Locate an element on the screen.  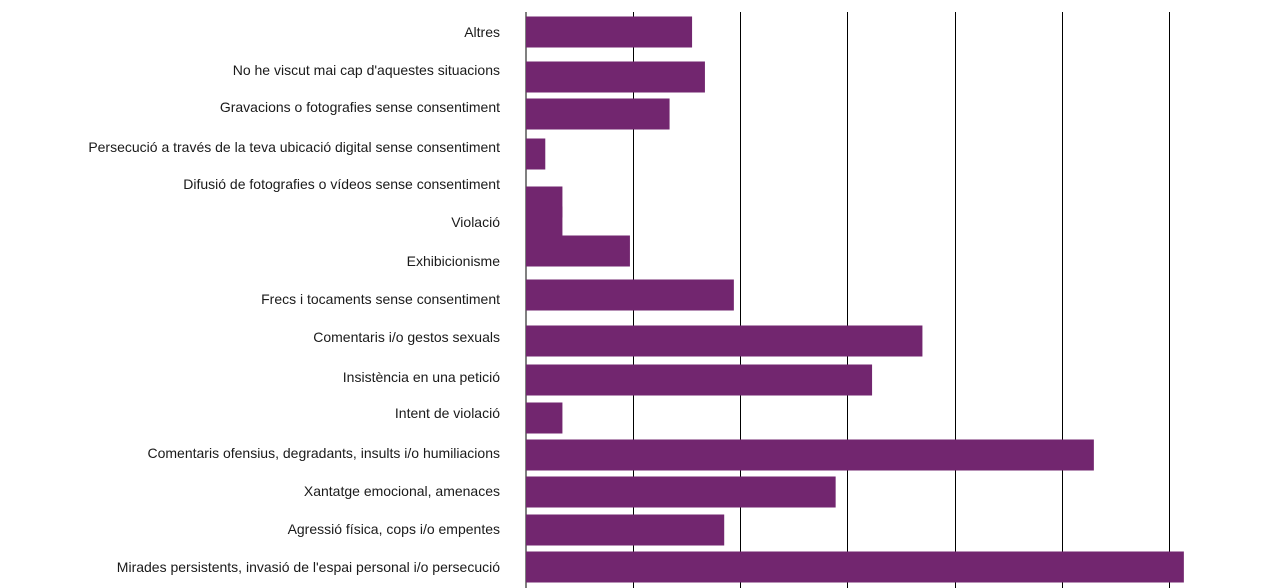
category-label-7: Frecs i tocaments sense consentiment is located at coordinates (380, 299).